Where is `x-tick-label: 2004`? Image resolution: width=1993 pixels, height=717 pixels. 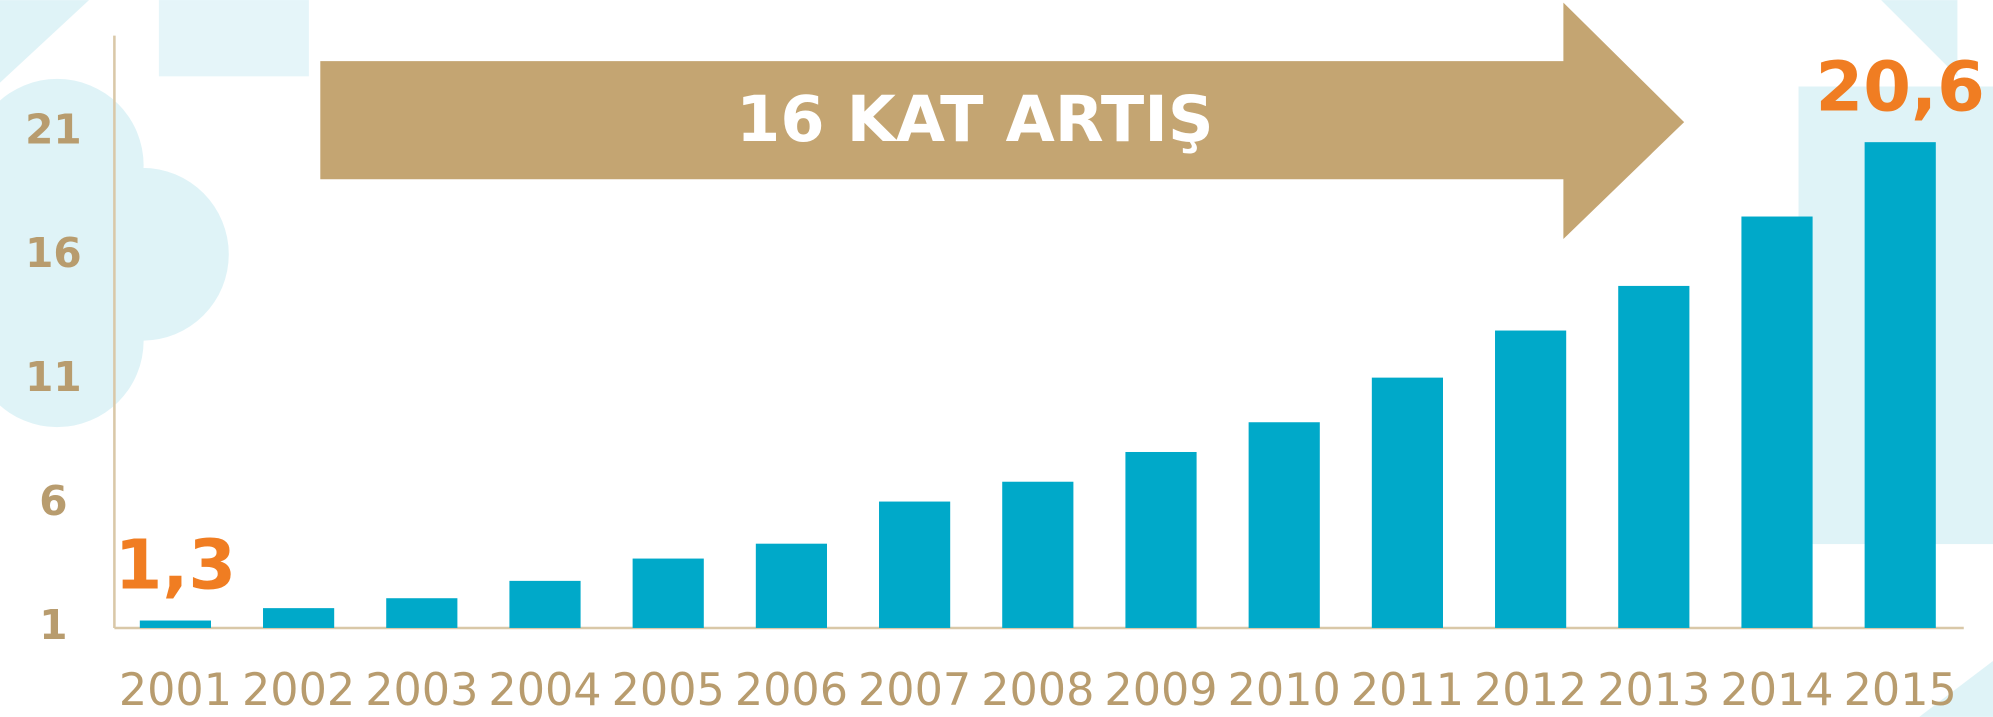 x-tick-label: 2004 is located at coordinates (544, 690).